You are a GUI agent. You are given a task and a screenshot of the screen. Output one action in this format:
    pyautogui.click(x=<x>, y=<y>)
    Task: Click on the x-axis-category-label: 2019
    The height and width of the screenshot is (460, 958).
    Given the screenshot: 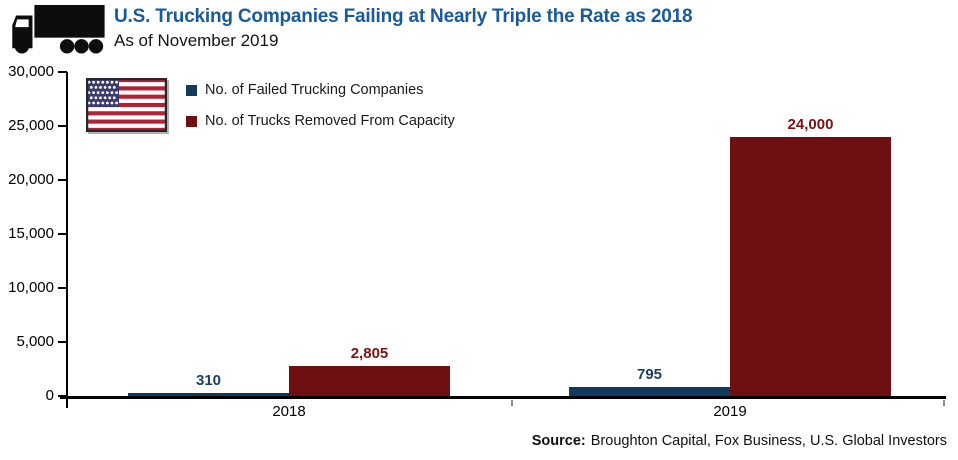 What is the action you would take?
    pyautogui.click(x=730, y=411)
    